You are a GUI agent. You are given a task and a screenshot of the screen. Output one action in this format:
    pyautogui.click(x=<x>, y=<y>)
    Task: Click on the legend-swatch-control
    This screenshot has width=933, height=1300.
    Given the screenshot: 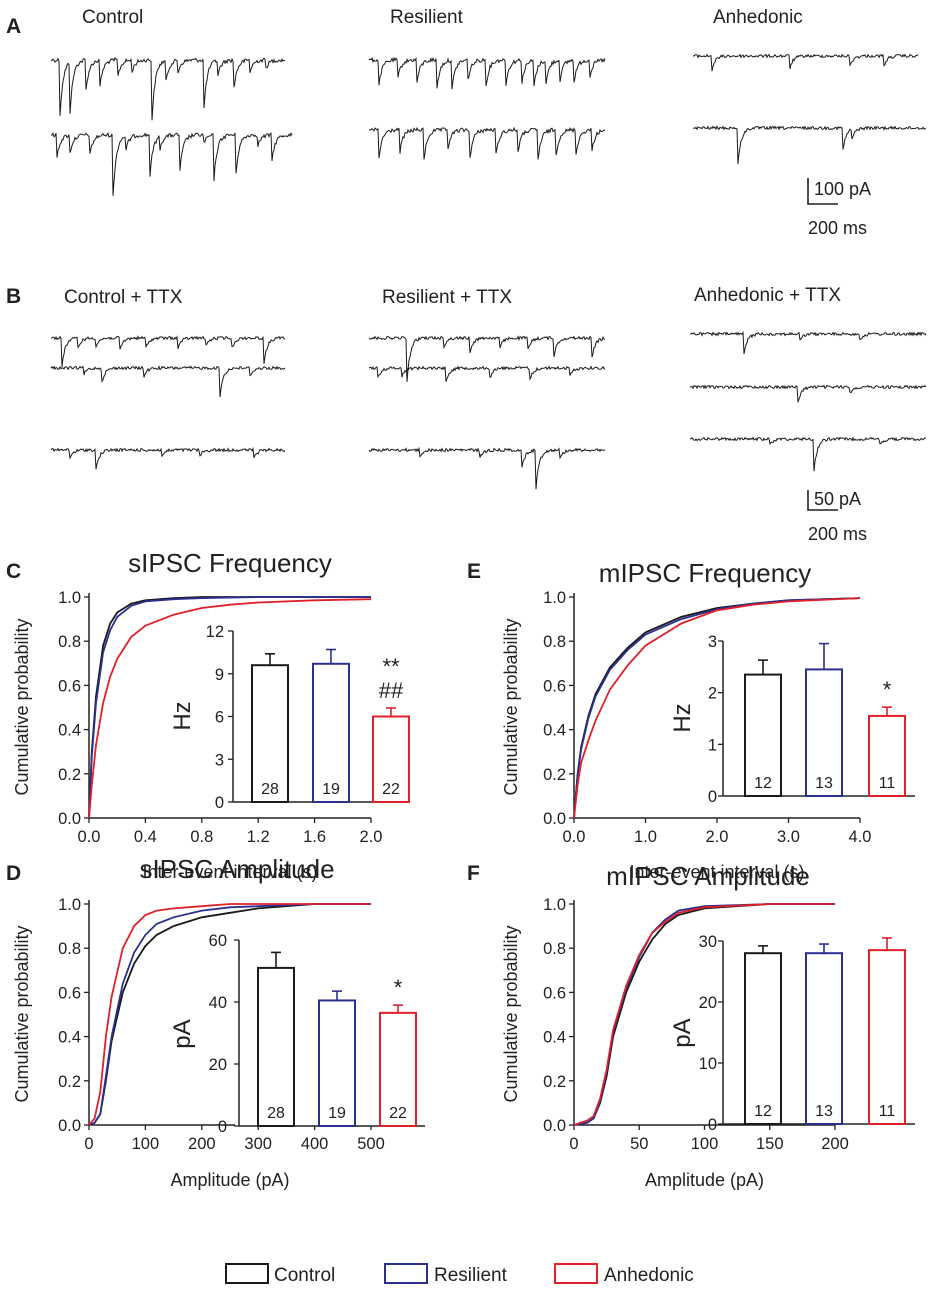 What is the action you would take?
    pyautogui.click(x=247, y=1273)
    